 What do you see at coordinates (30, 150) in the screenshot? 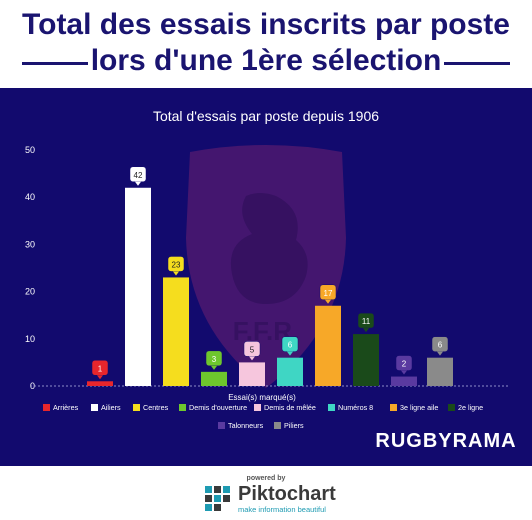
I see `y-tick-label: 50` at bounding box center [30, 150].